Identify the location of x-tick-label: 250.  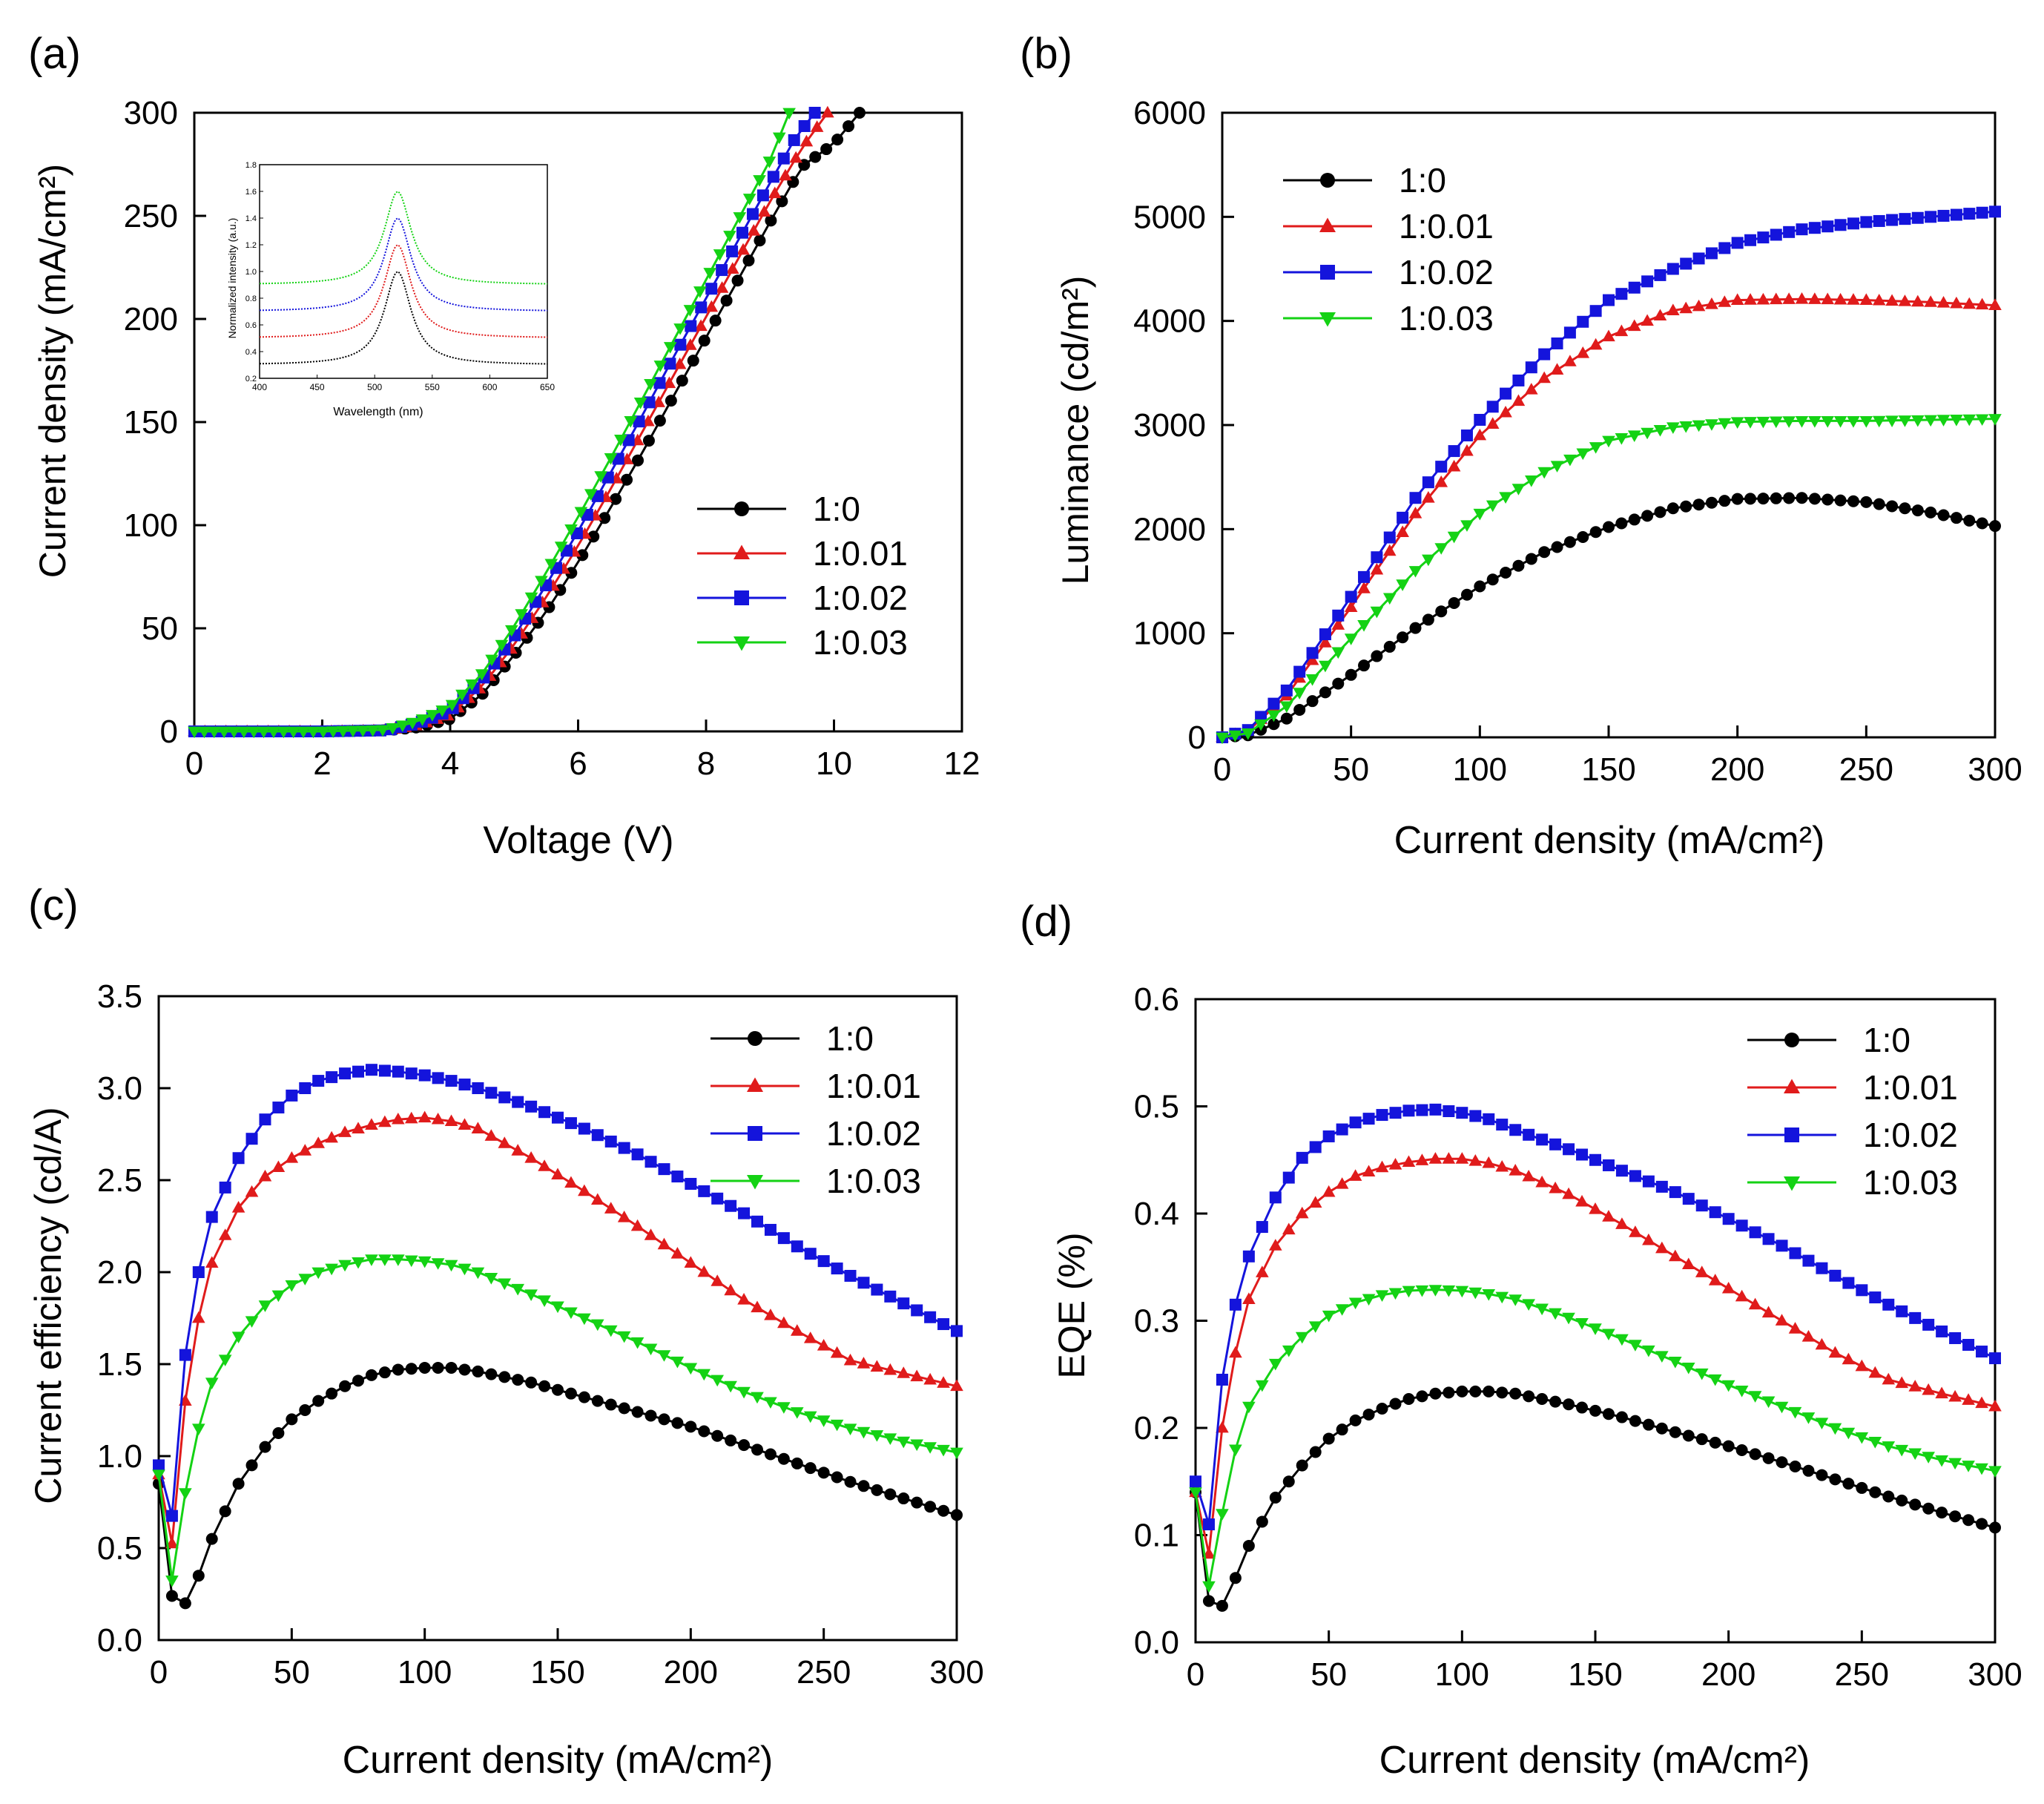
(1866, 770).